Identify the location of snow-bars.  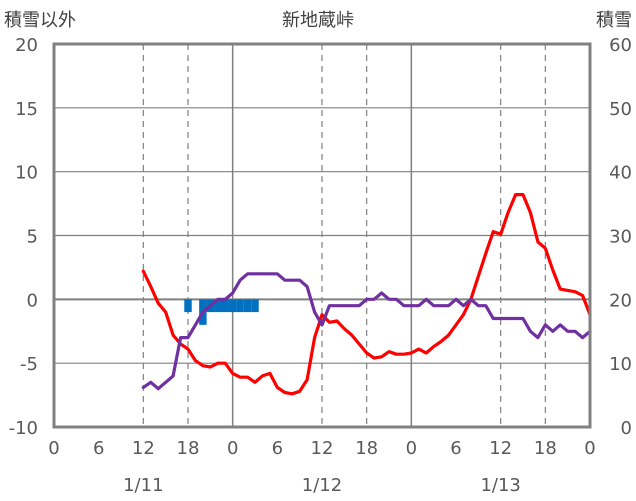
(221, 312).